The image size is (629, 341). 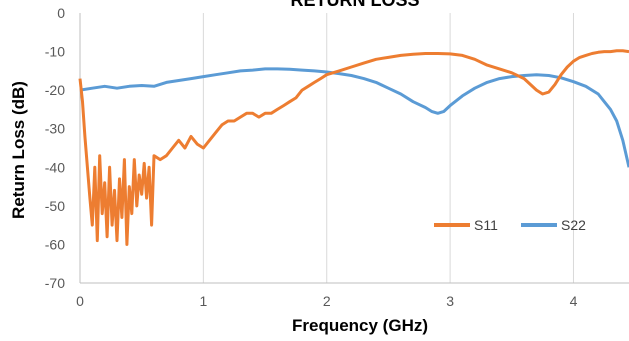 I want to click on legend: S11 S22, so click(x=510, y=225).